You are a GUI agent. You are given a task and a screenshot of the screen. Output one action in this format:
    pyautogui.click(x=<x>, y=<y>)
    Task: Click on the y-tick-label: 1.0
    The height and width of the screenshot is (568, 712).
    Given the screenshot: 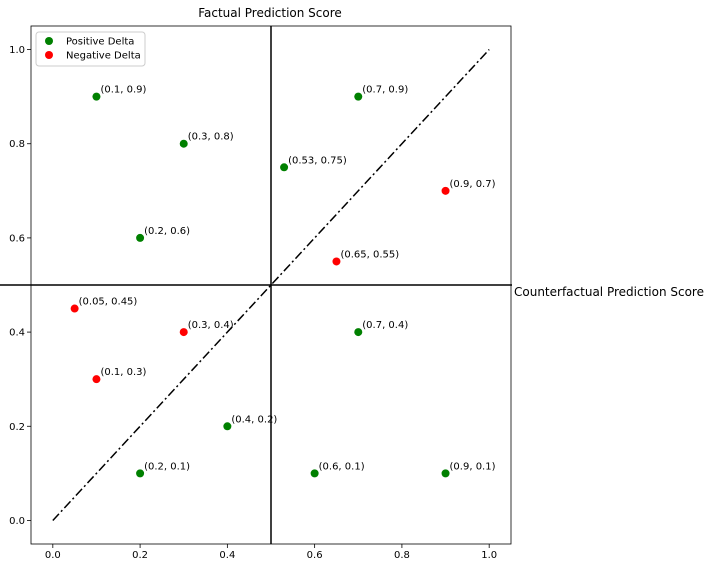 What is the action you would take?
    pyautogui.click(x=17, y=50)
    